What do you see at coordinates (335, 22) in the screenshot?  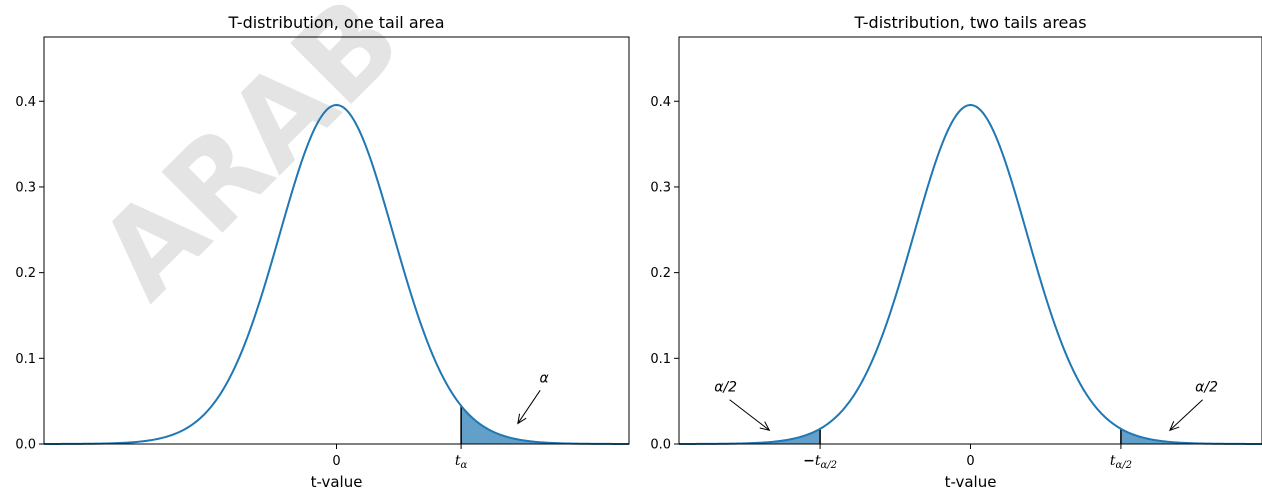 I see `chart-title: T-distribution, one tail area` at bounding box center [335, 22].